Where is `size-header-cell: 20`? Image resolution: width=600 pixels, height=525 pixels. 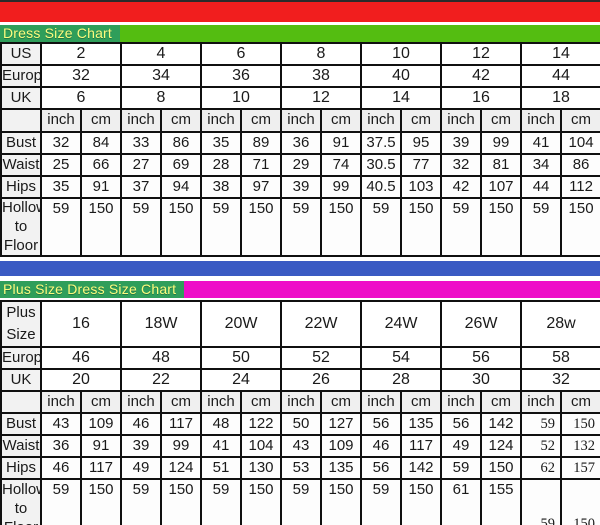
size-header-cell: 20 is located at coordinates (81, 380).